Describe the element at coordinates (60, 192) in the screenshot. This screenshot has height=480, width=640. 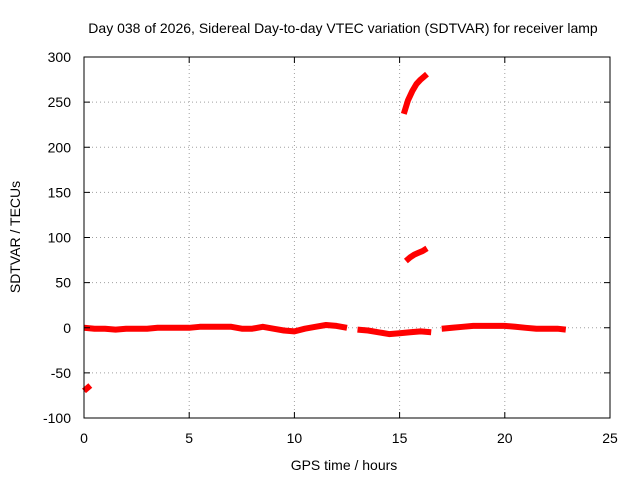
I see `y-tick-label: 150` at that location.